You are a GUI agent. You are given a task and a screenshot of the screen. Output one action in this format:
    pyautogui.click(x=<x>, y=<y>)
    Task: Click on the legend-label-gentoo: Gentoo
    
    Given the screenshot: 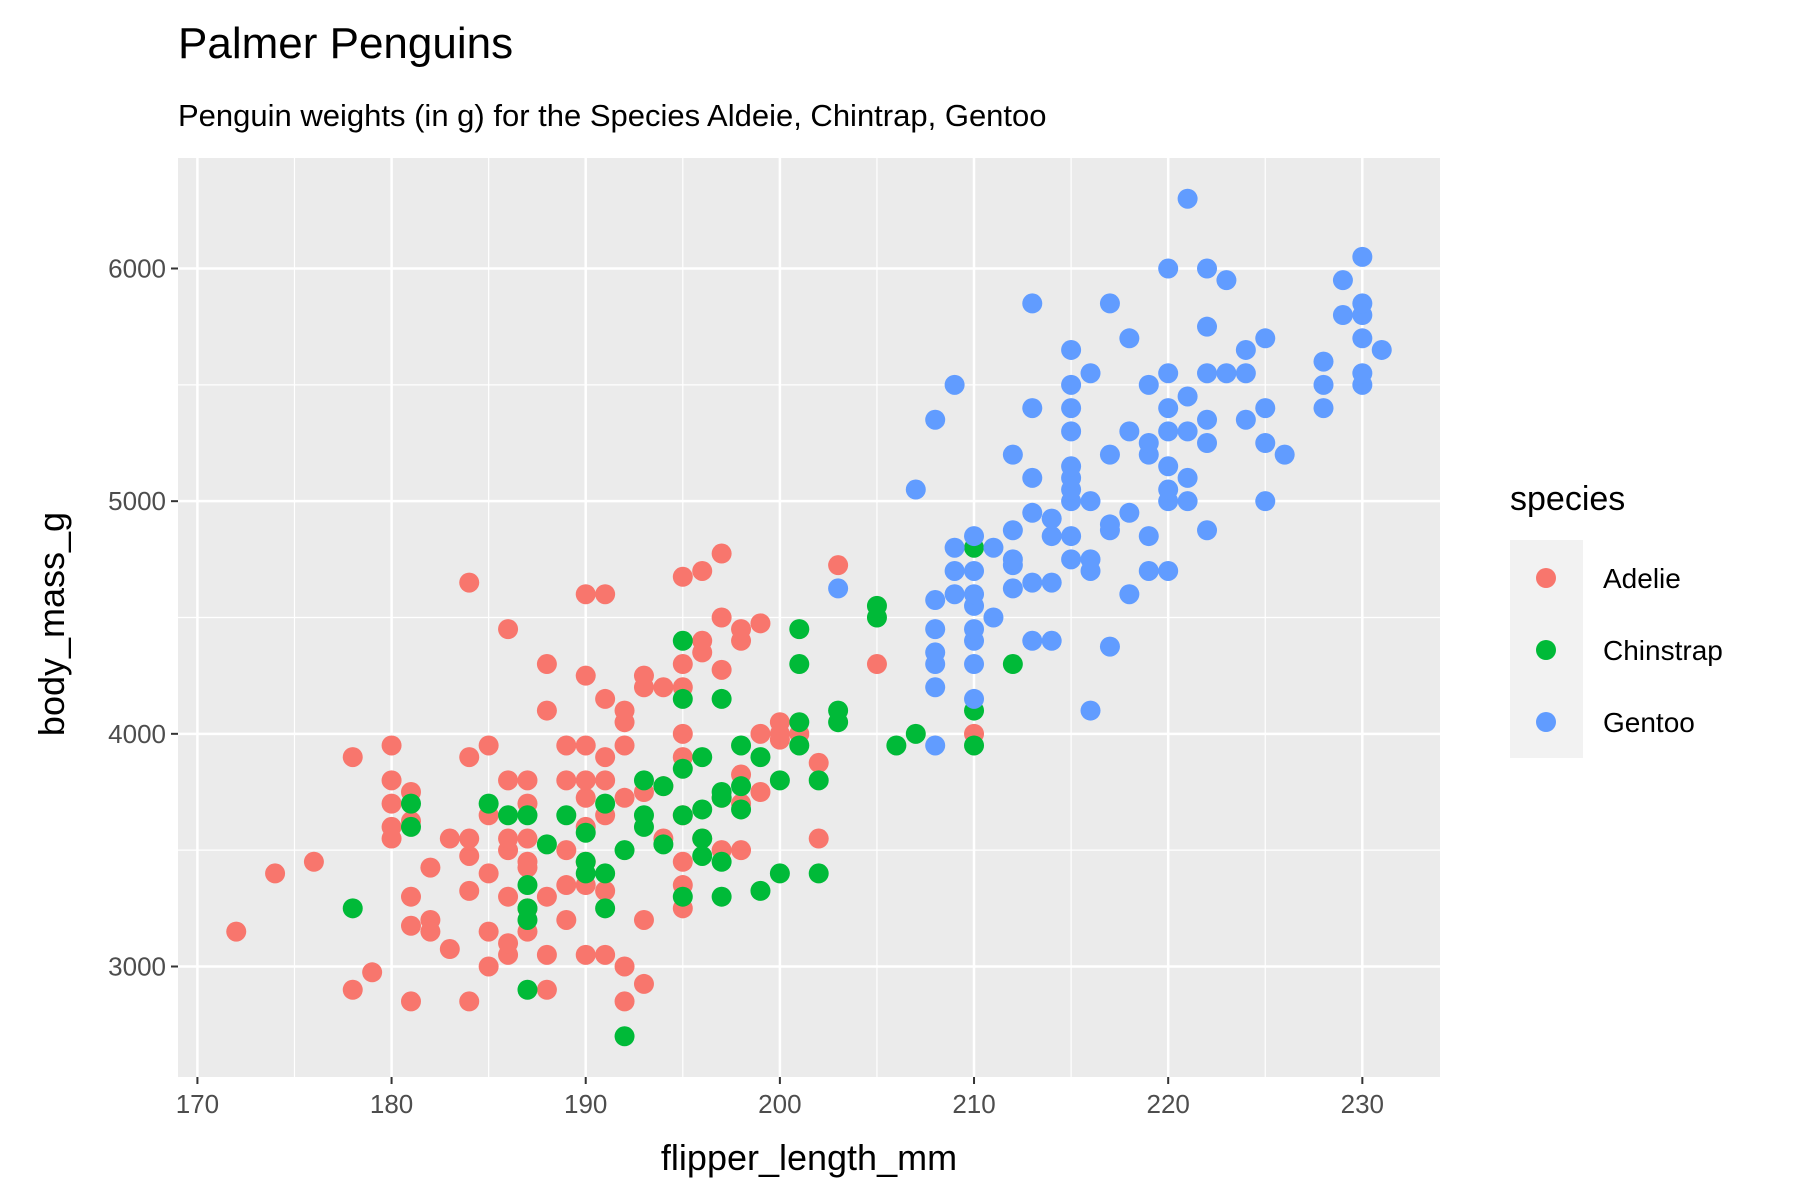 What is the action you would take?
    pyautogui.click(x=1649, y=722)
    